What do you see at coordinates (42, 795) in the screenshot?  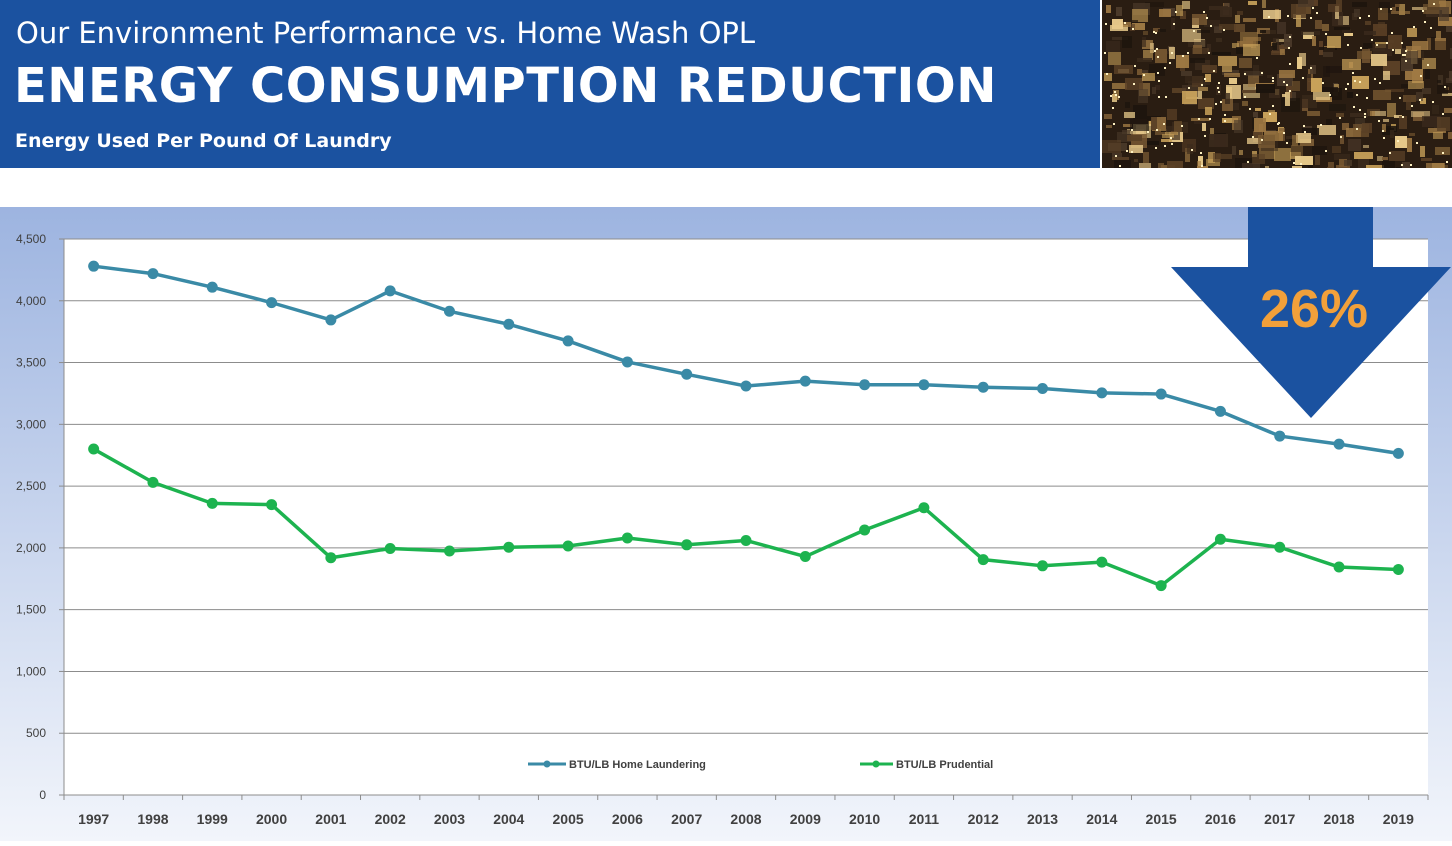 I see `y-tick-label: 0` at bounding box center [42, 795].